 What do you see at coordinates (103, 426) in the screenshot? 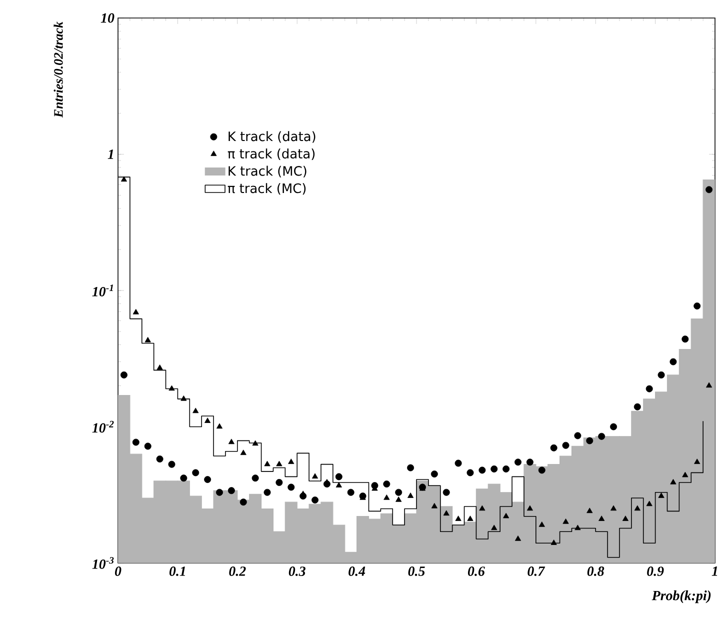
I see `y-tick-label: 10$^{-2}$` at bounding box center [103, 426].